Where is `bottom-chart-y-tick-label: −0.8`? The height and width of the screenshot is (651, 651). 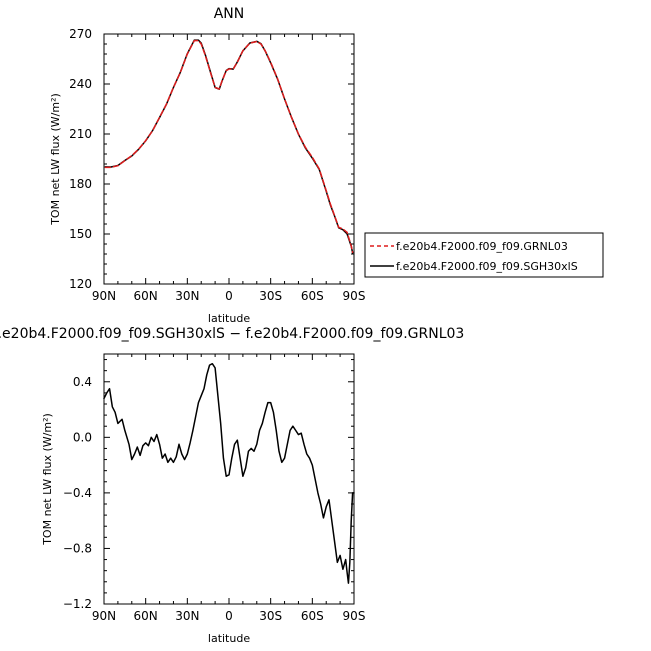
bottom-chart-y-tick-label: −0.8 is located at coordinates (77, 548).